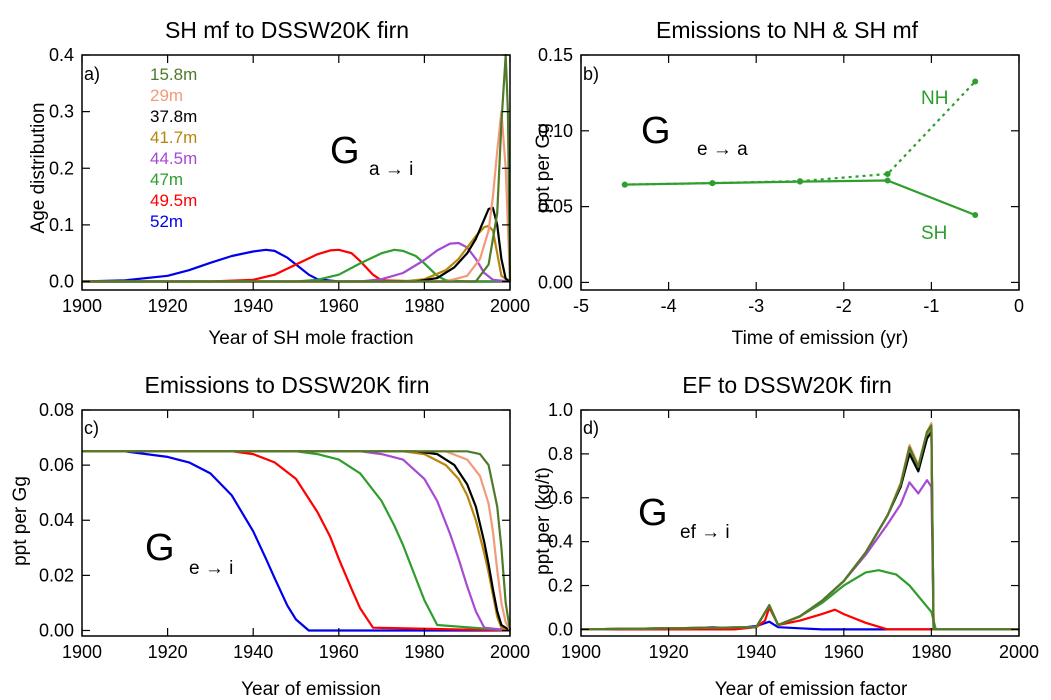  I want to click on panel-c-series-line-49-5m, so click(296, 541).